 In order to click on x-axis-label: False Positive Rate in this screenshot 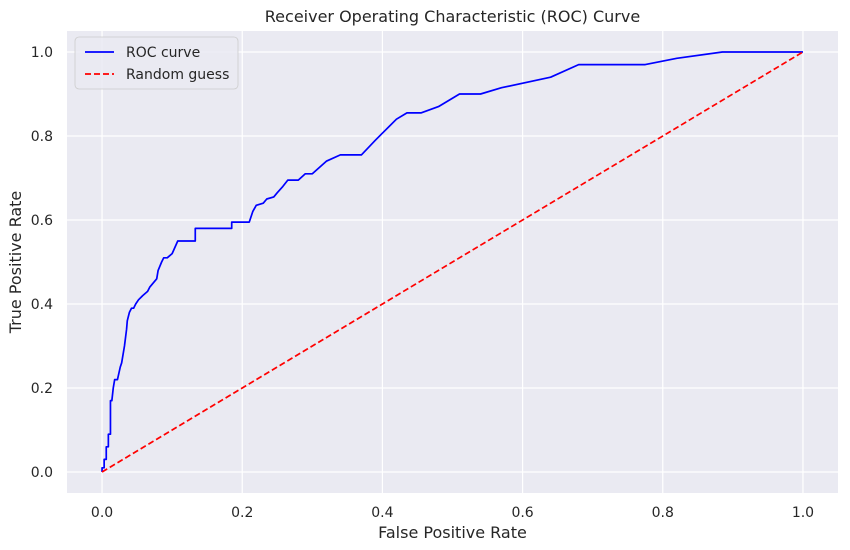, I will do `click(452, 532)`.